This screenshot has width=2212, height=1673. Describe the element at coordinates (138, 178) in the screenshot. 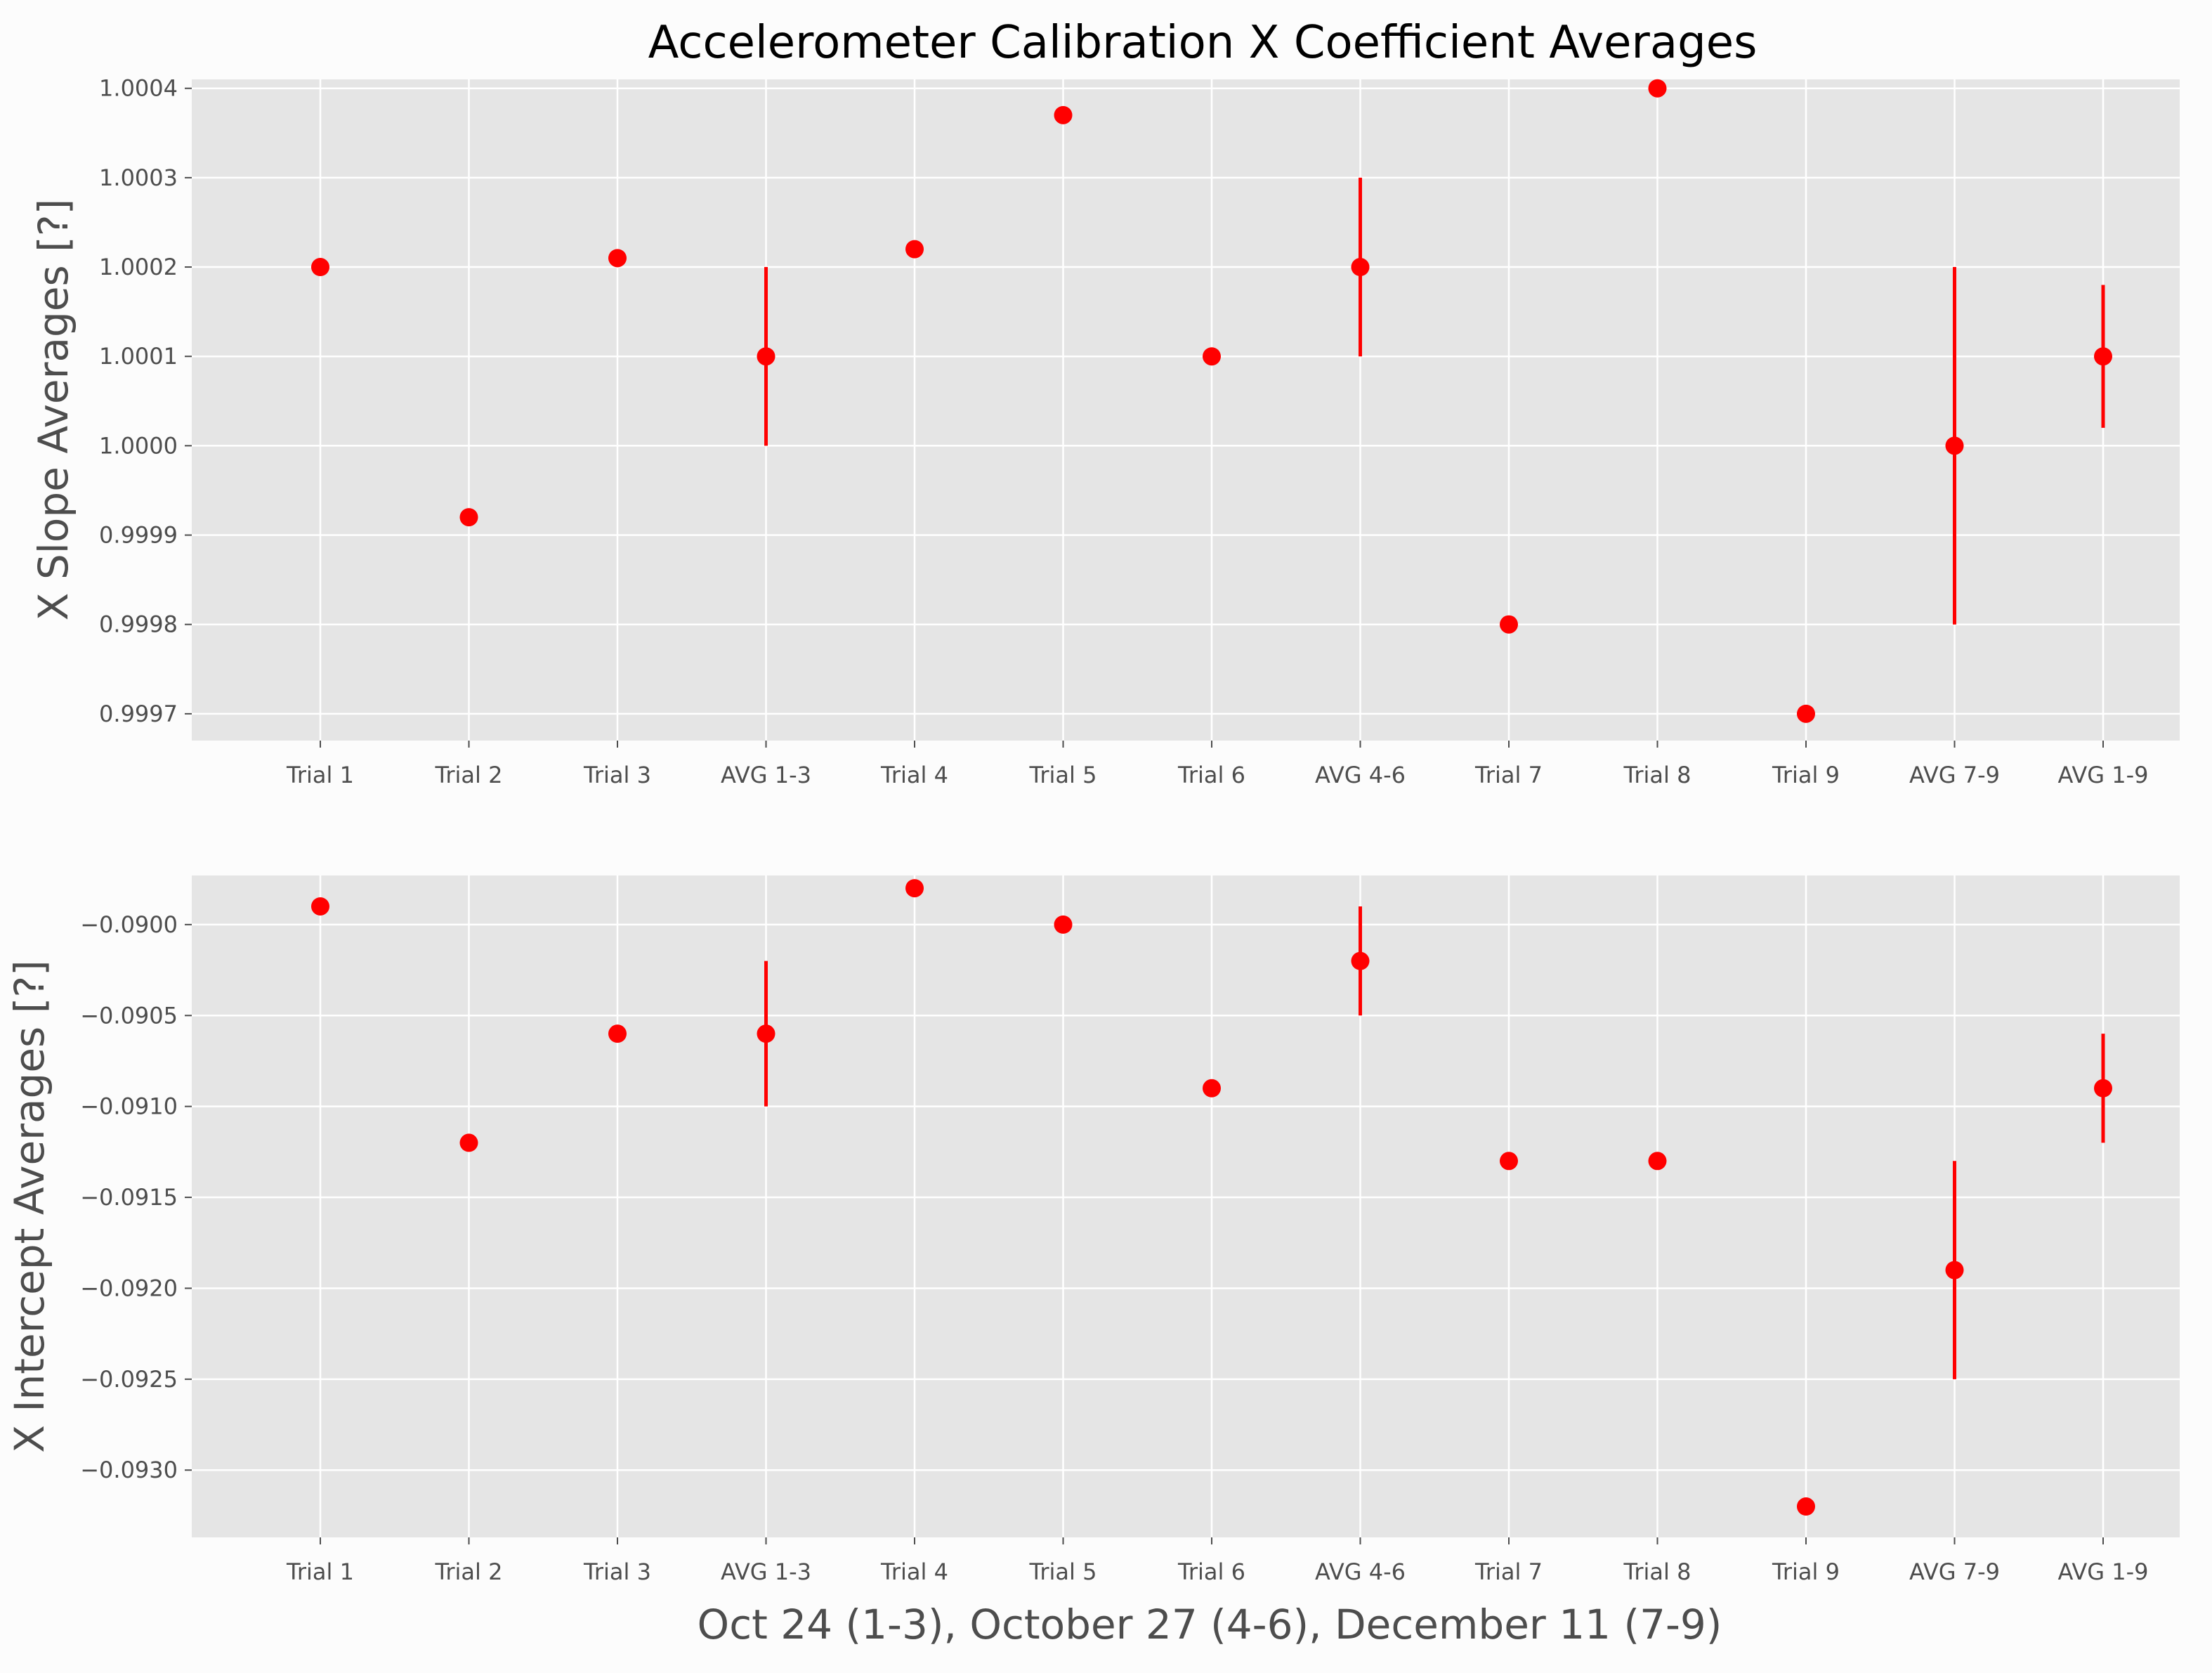

I see `y-tick-label: 1.0003` at that location.